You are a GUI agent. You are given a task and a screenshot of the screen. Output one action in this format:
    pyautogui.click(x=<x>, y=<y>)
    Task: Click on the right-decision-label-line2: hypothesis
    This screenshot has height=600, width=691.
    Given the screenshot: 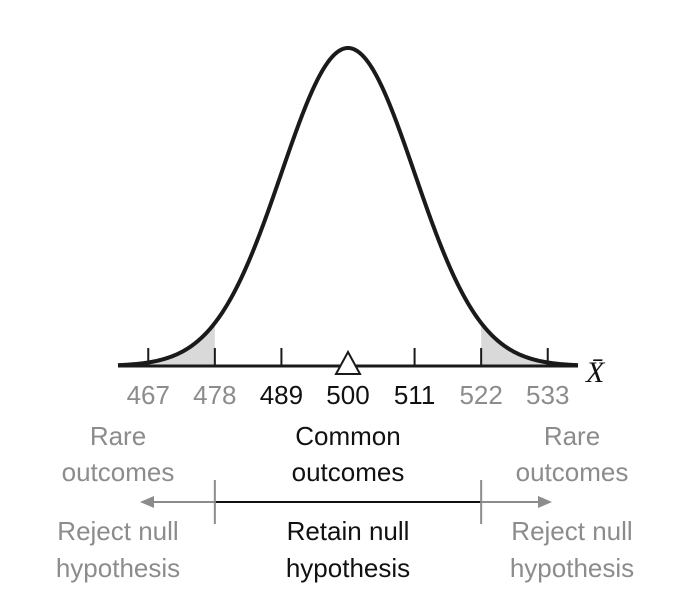 What is the action you would take?
    pyautogui.click(x=572, y=568)
    